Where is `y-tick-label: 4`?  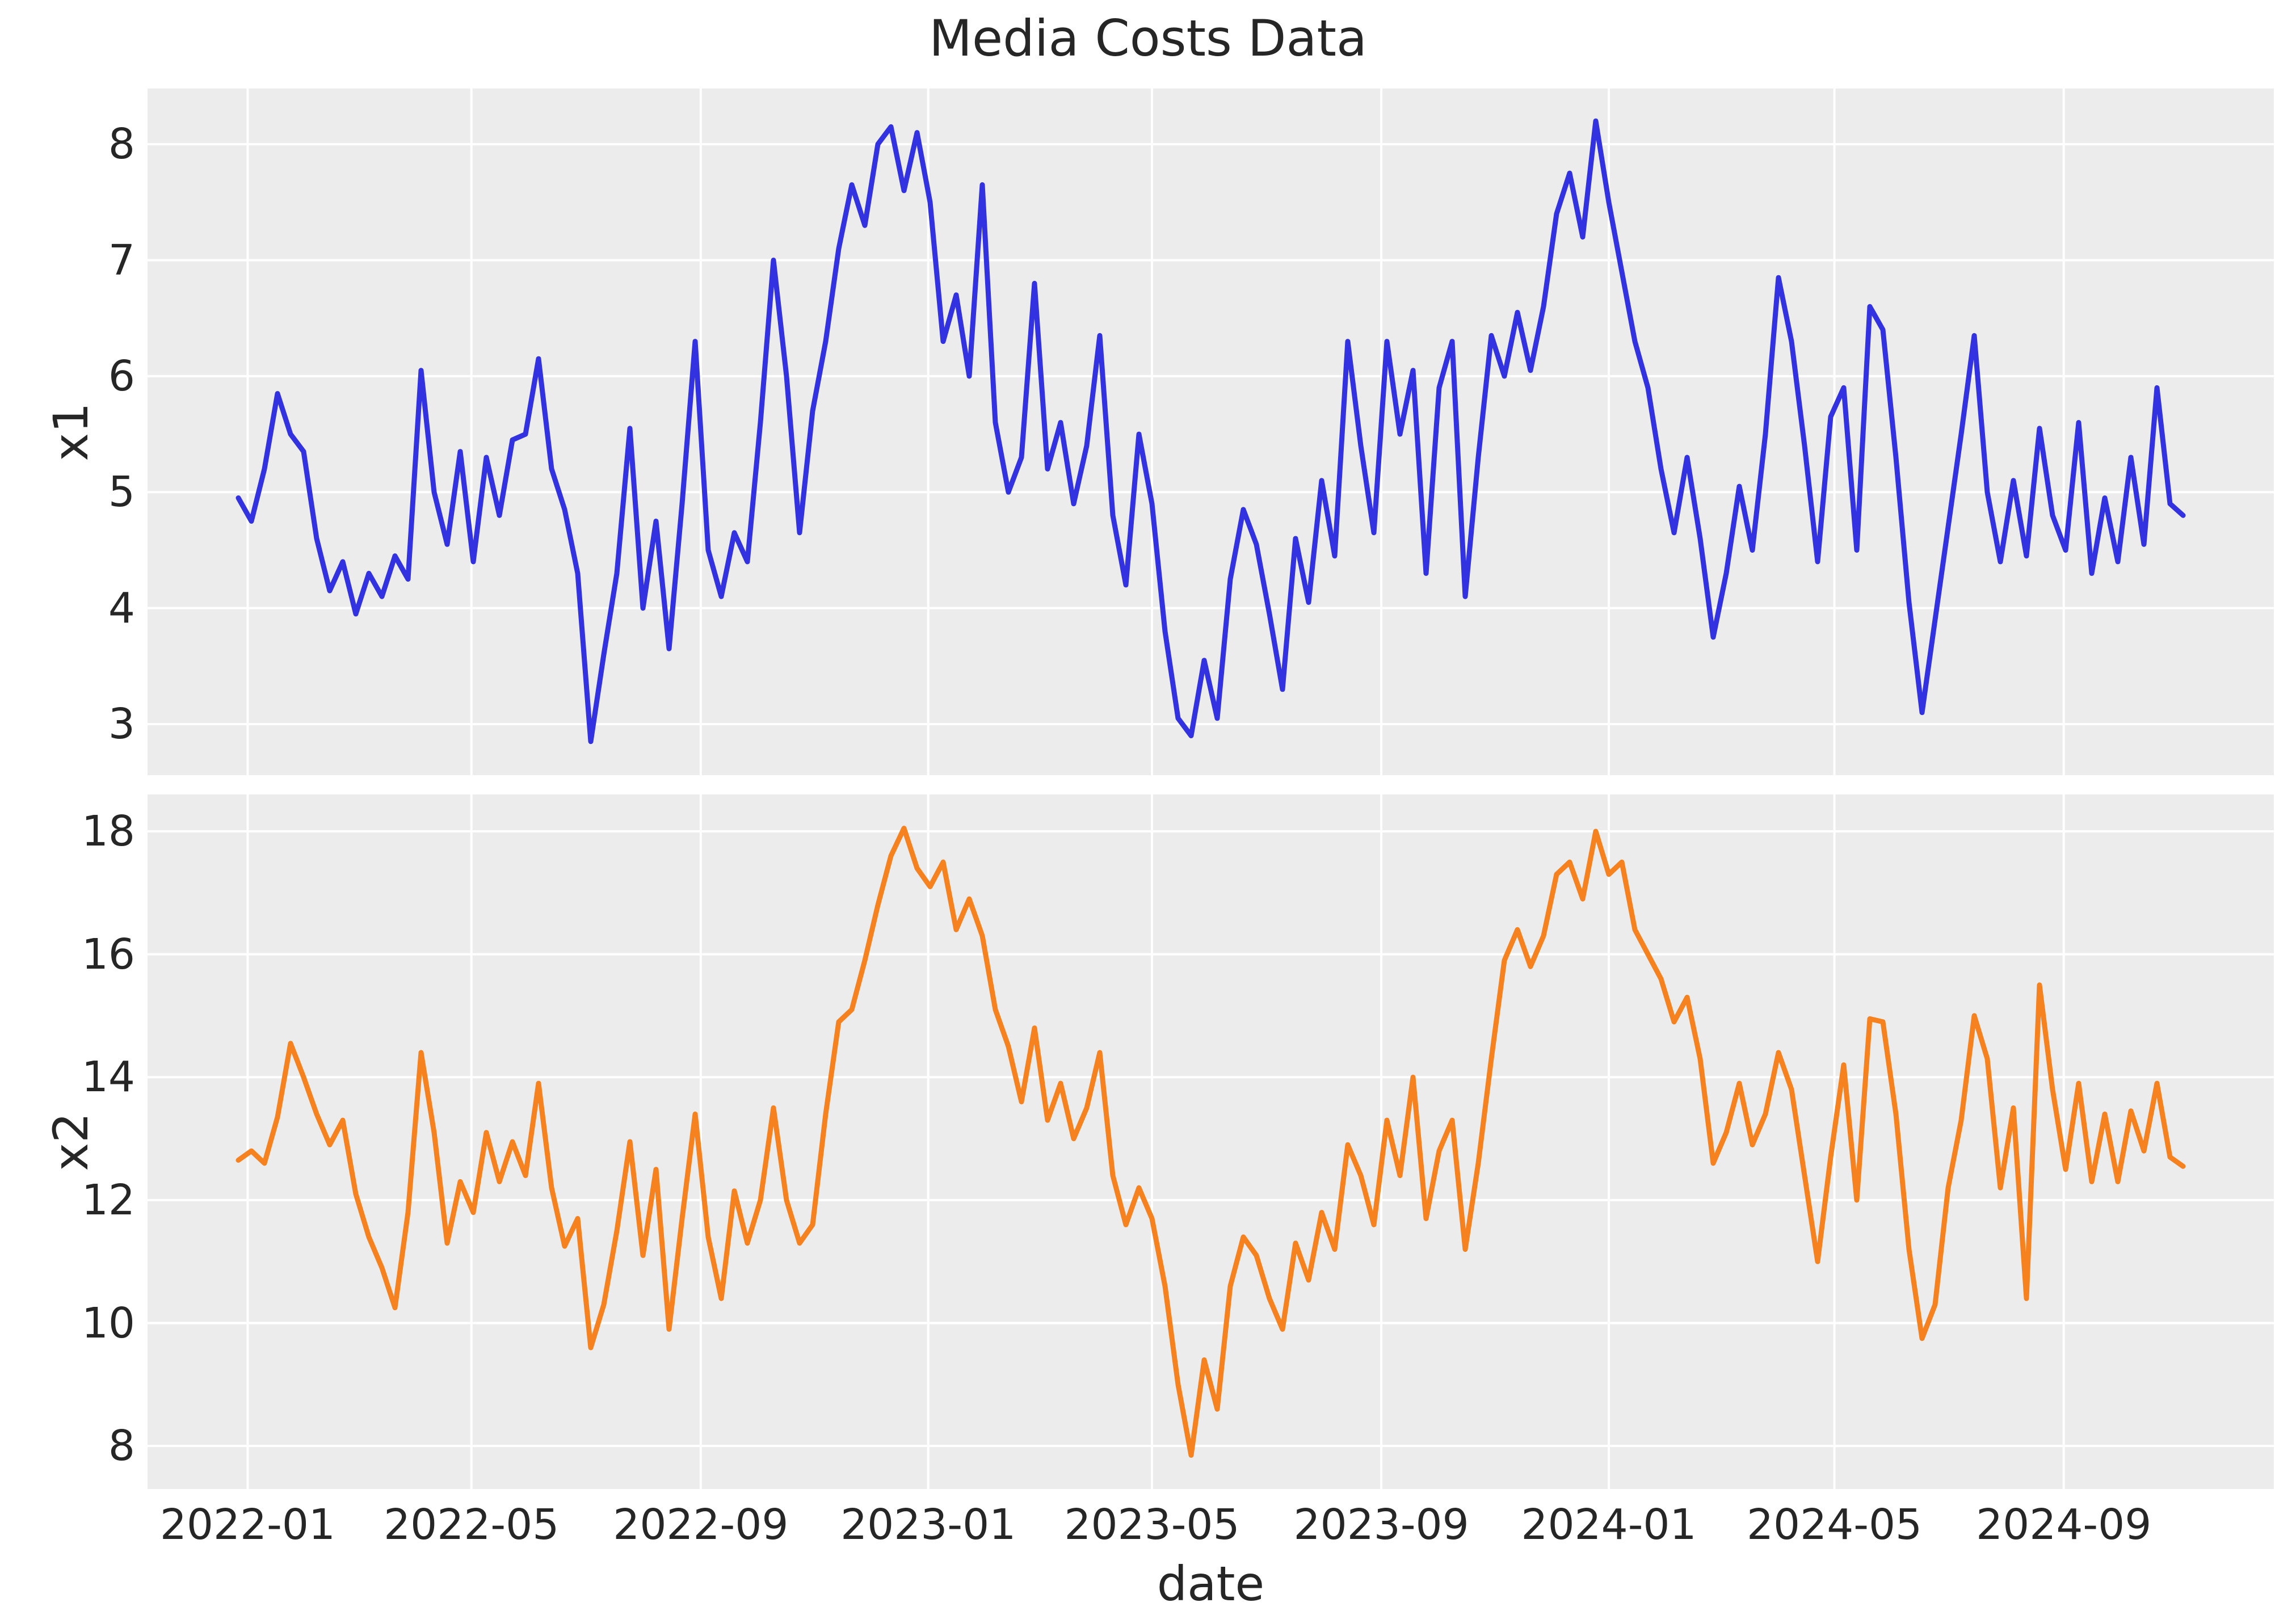
y-tick-label: 4 is located at coordinates (121, 608).